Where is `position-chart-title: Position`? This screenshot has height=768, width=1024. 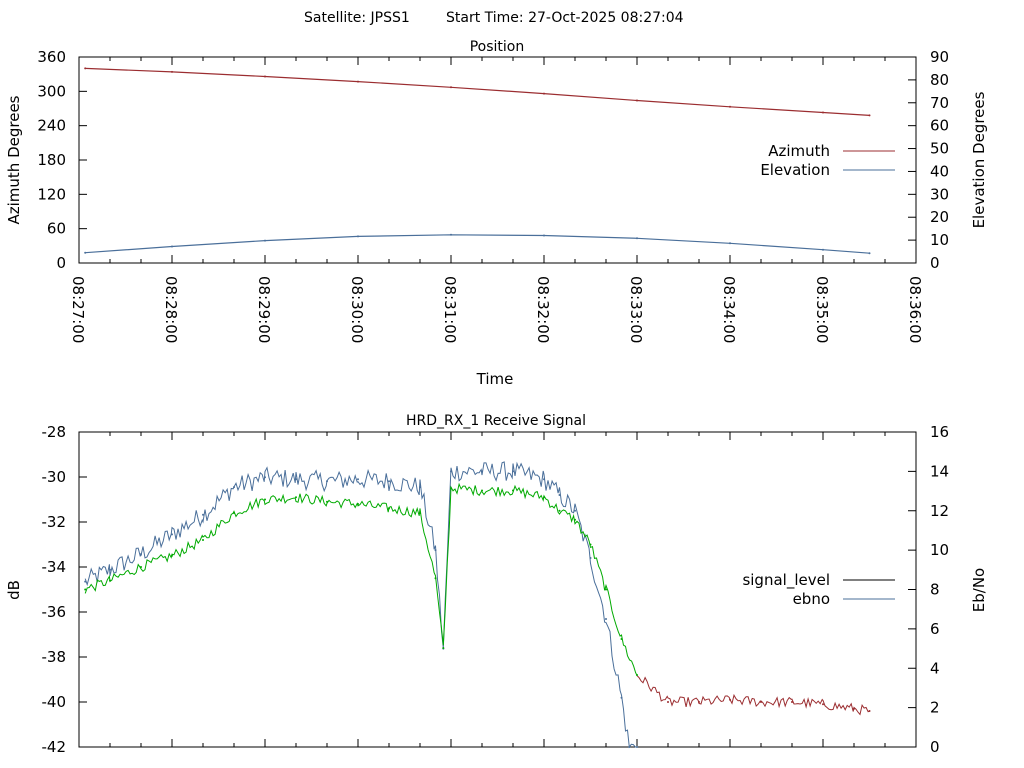 position-chart-title: Position is located at coordinates (497, 47).